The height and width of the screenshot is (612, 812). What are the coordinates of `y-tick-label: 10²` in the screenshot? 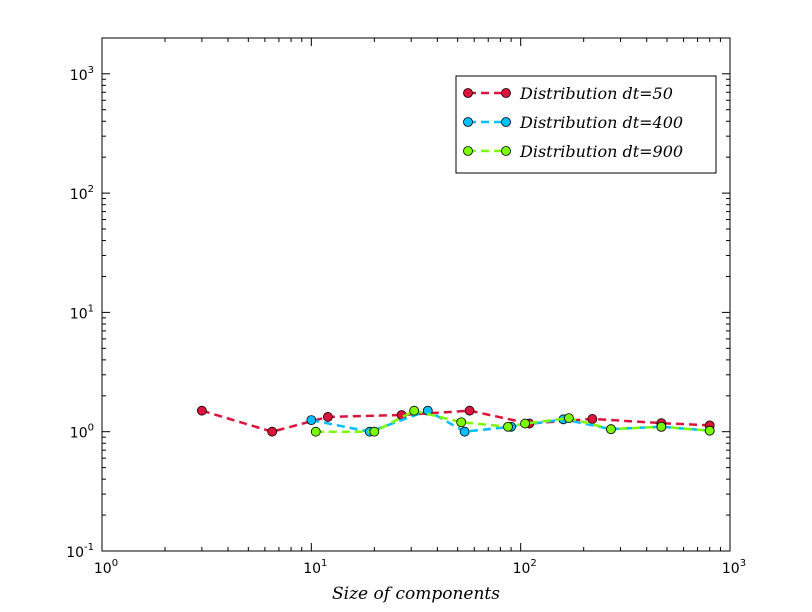 It's located at (82, 193).